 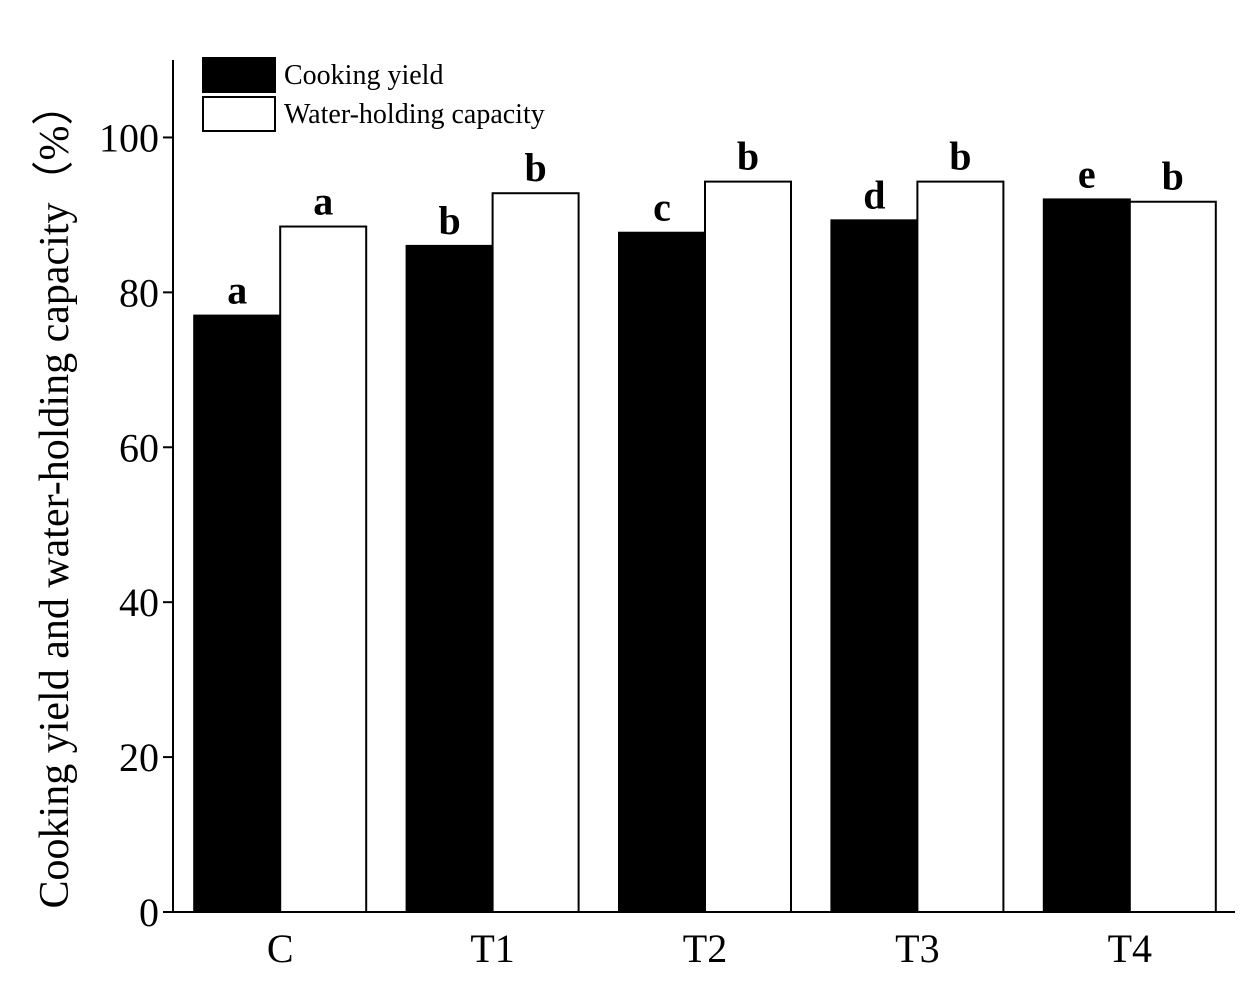 I want to click on legend-swatch-water-holding-capacity, so click(x=239, y=114).